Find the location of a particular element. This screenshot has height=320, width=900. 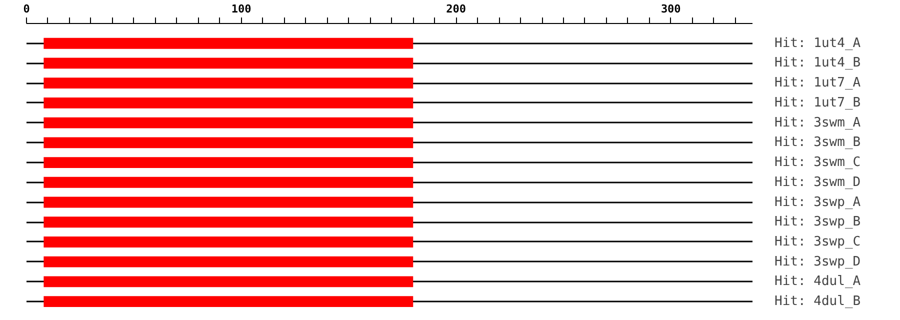

y-tick-label: Hit: 3swm_C is located at coordinates (817, 162).